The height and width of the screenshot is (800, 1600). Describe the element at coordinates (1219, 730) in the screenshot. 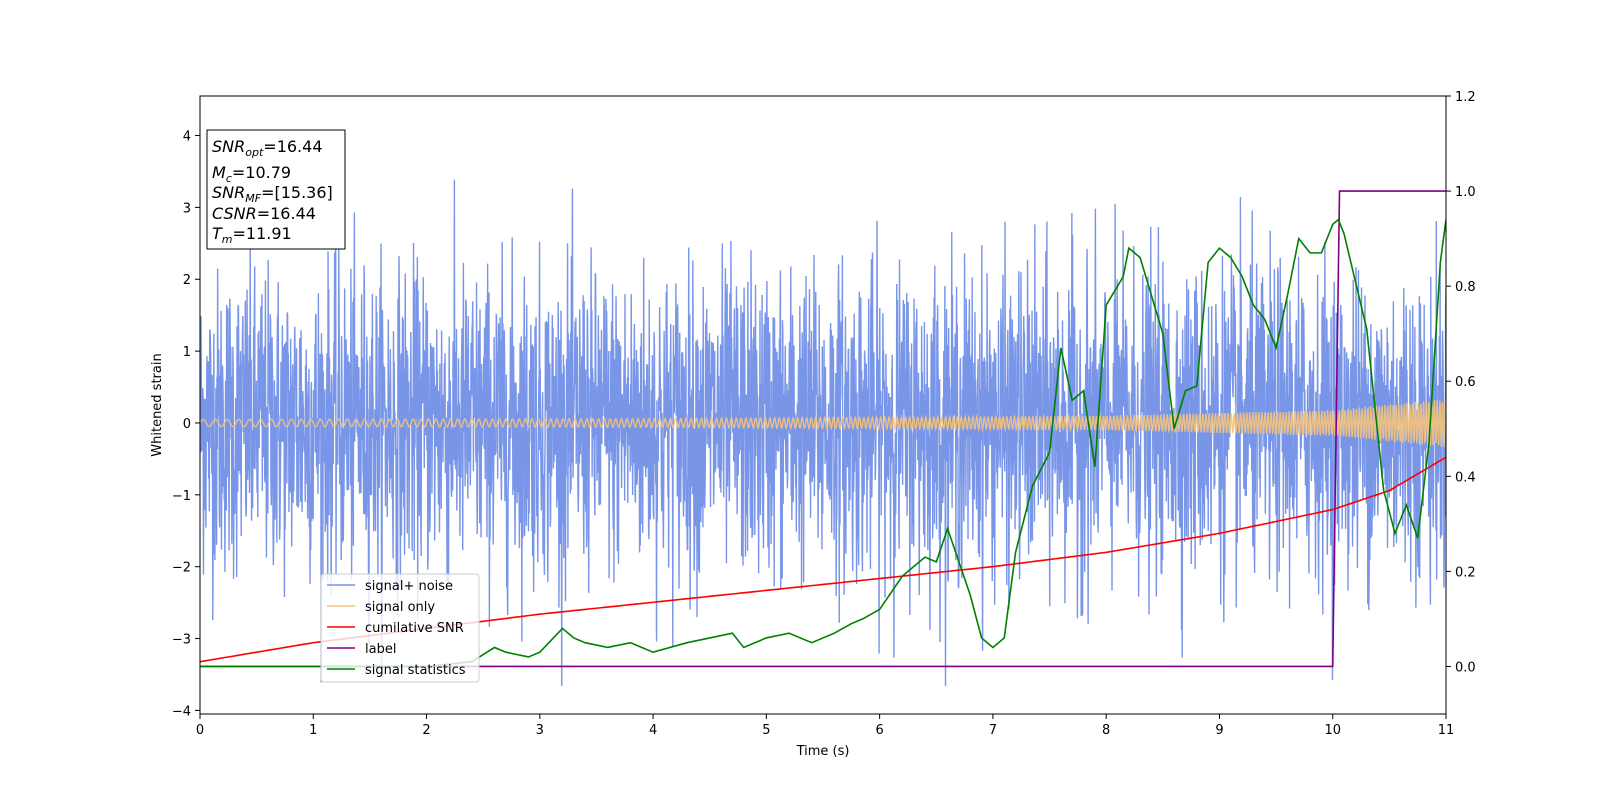

I see `x-tick-label: 9` at that location.